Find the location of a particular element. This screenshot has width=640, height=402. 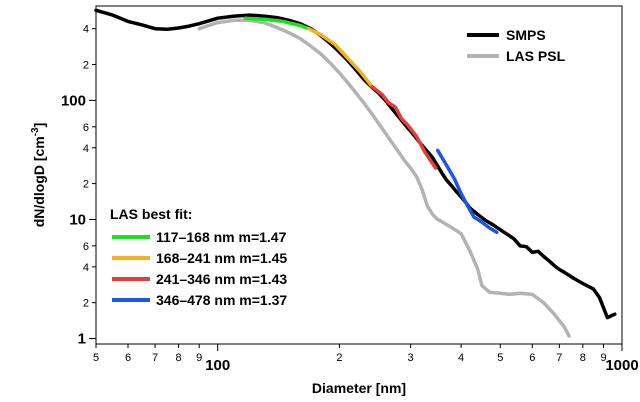

y-tick-label: 10 is located at coordinates (77, 219).